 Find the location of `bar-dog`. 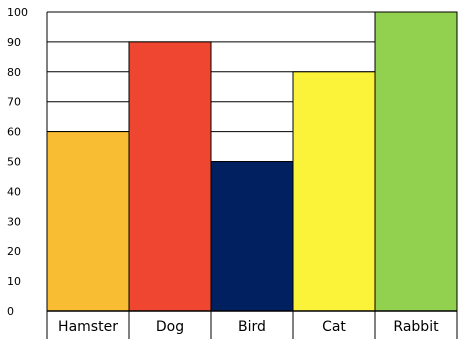

bar-dog is located at coordinates (170, 176).